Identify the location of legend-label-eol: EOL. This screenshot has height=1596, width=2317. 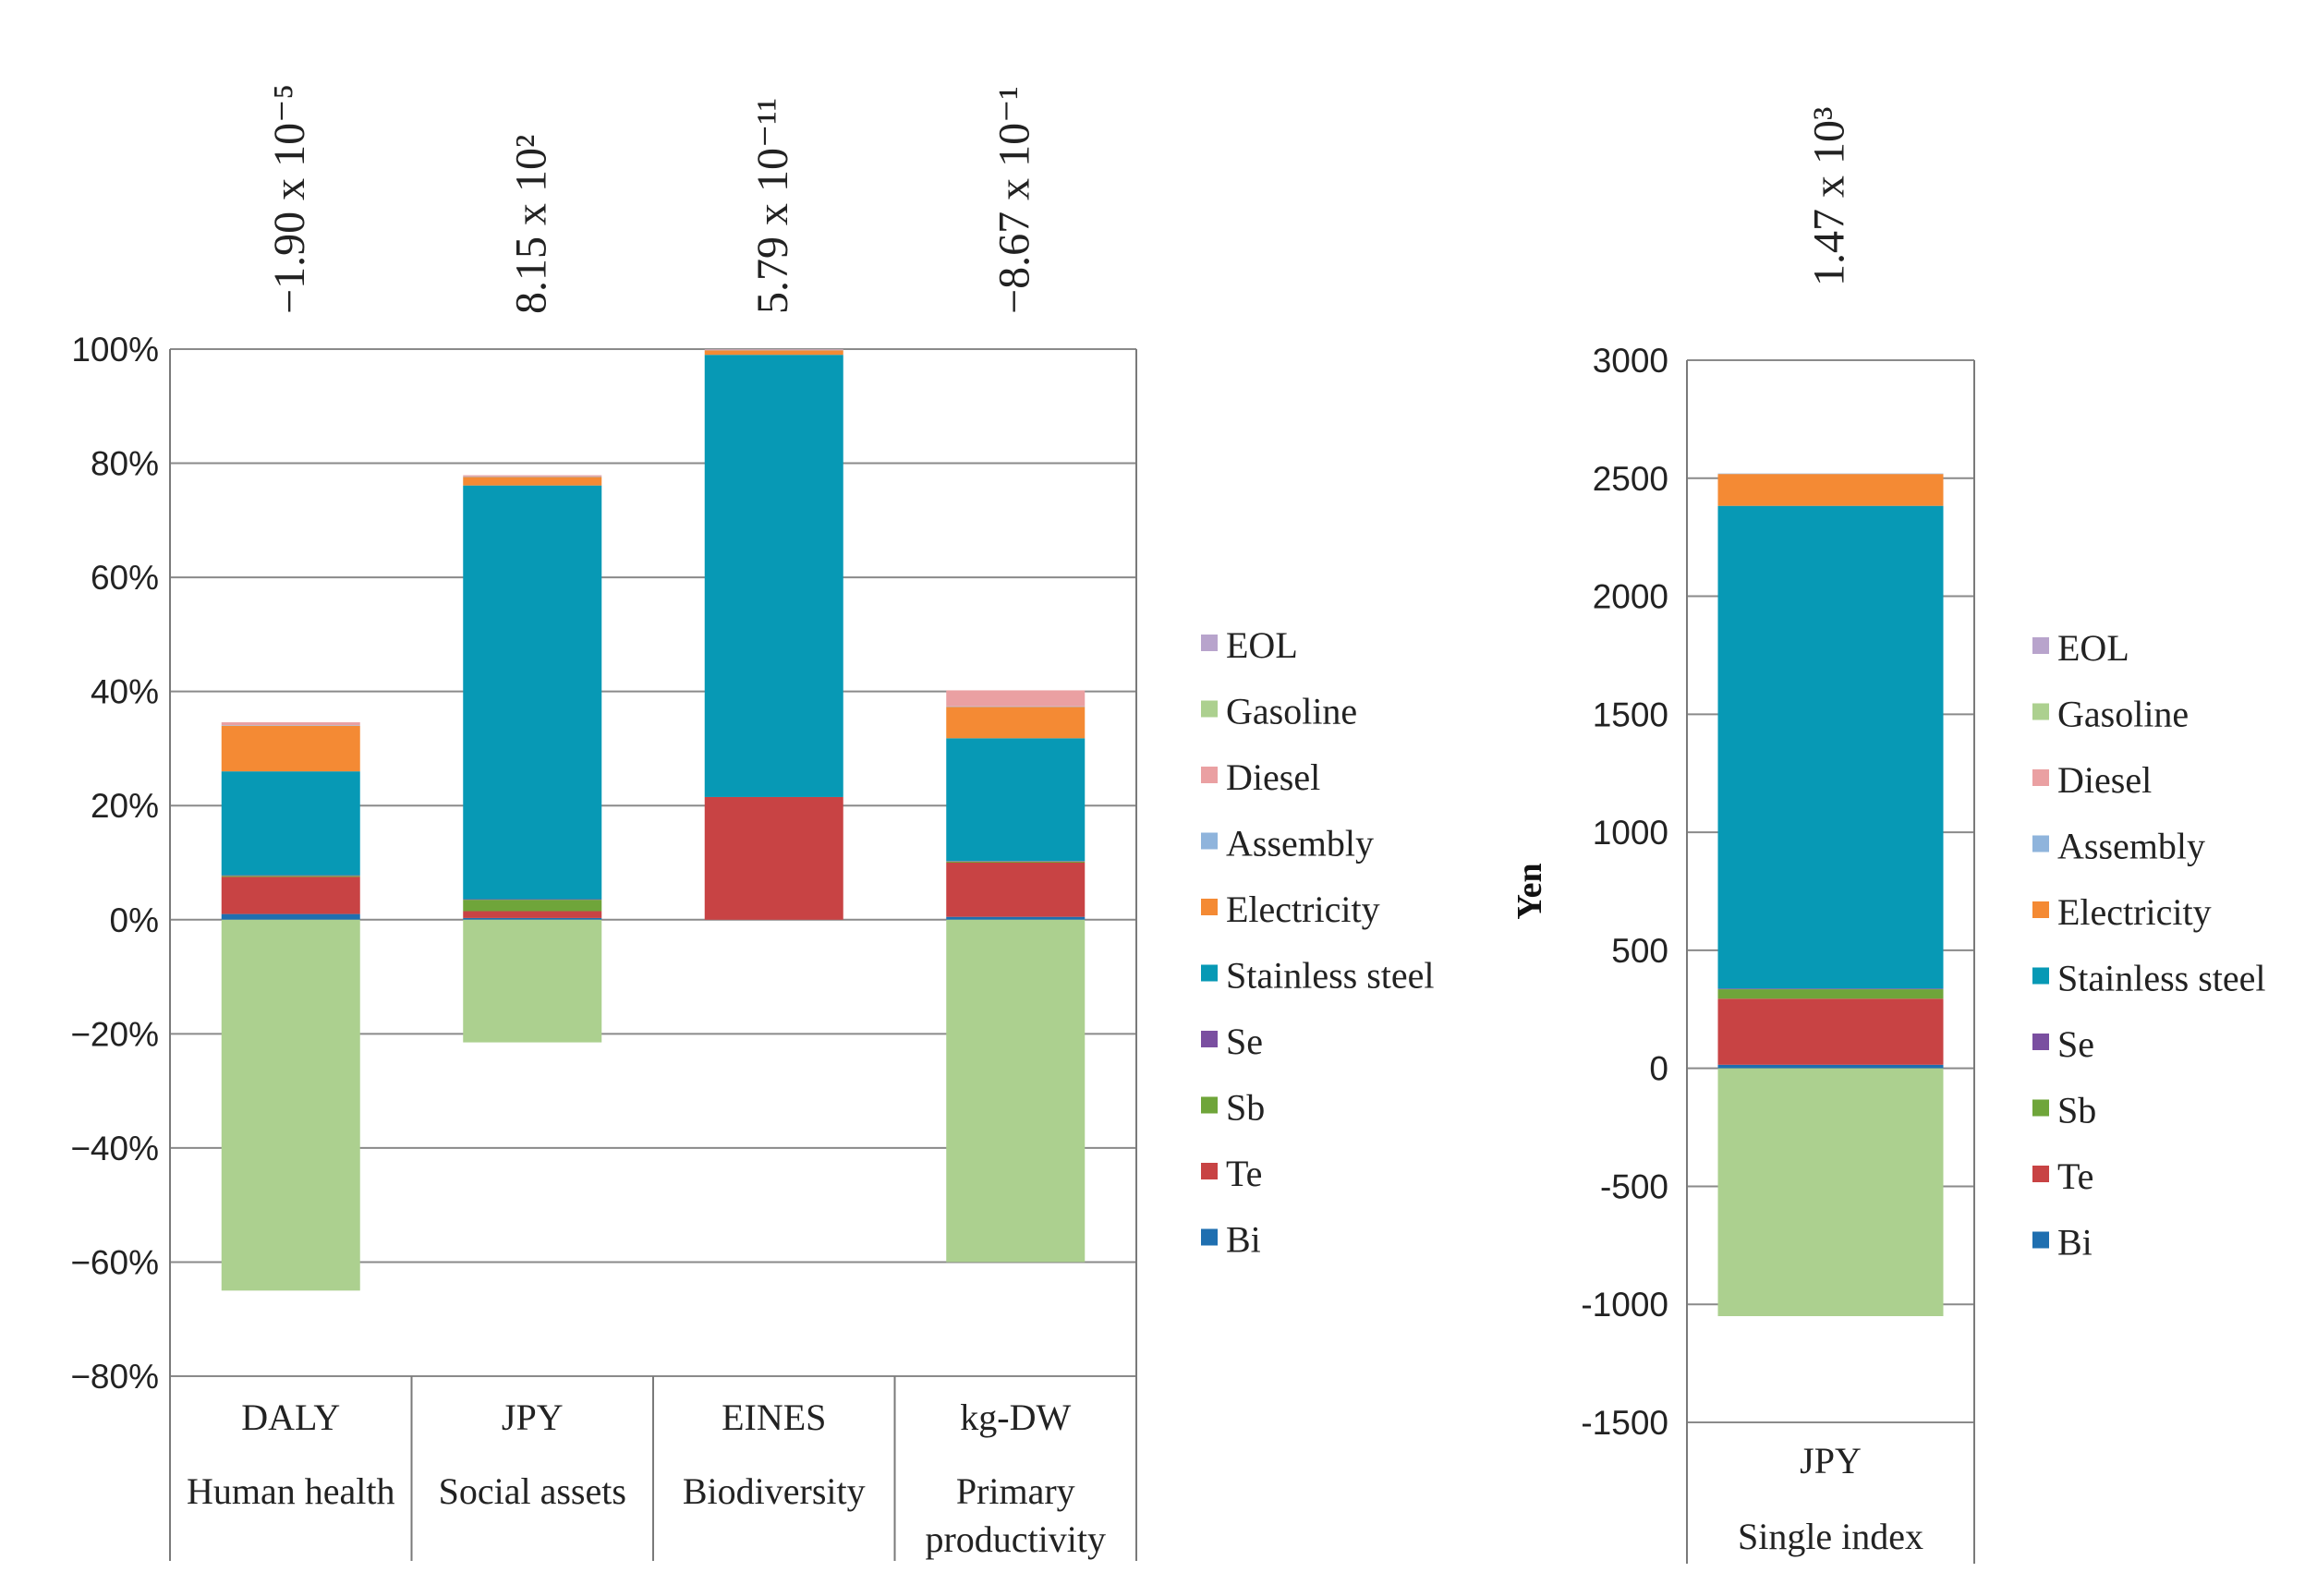
(2093, 648).